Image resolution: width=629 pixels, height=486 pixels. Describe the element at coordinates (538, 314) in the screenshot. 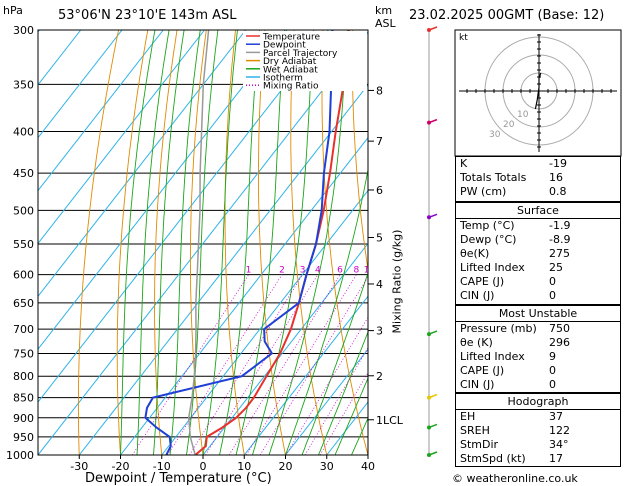

I see `most-unstable-title: Most Unstable` at that location.